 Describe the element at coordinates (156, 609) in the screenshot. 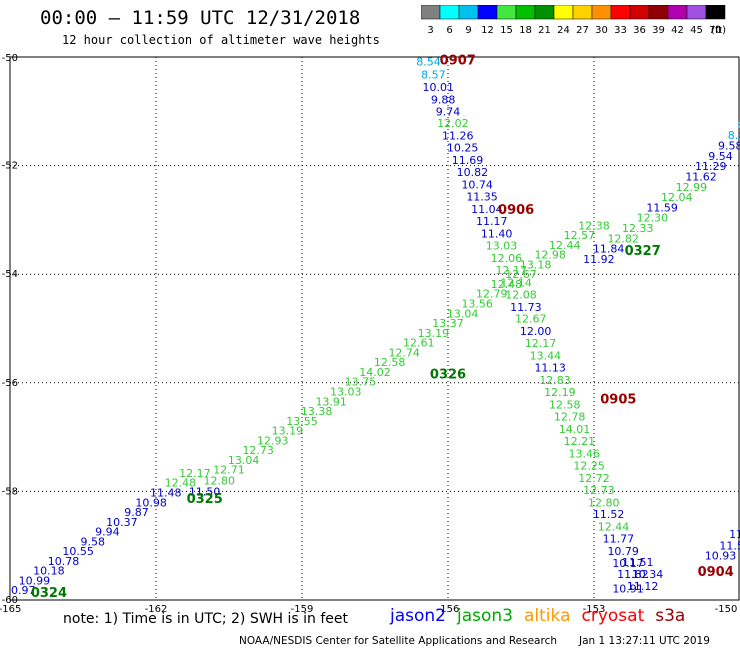

I see `x-tick-label: -162` at that location.